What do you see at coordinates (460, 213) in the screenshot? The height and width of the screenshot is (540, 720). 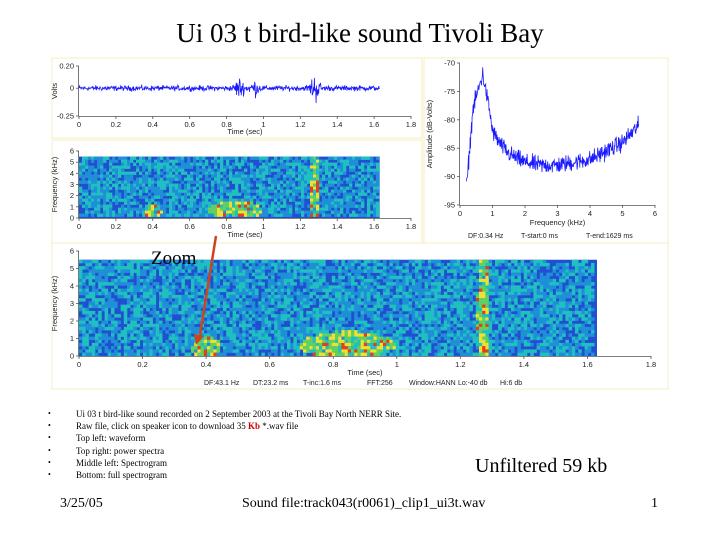 I see `x-tick-label: 0` at bounding box center [460, 213].